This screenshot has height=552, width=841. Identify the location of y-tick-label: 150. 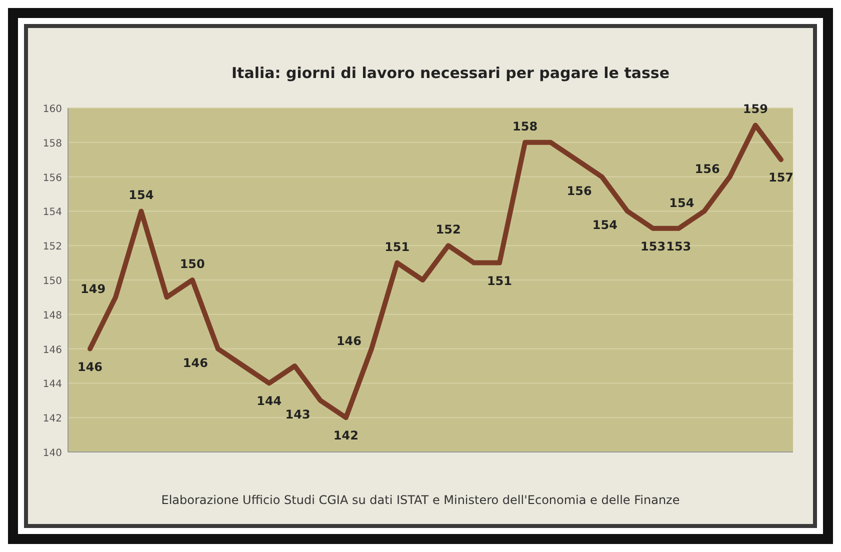
(52, 281).